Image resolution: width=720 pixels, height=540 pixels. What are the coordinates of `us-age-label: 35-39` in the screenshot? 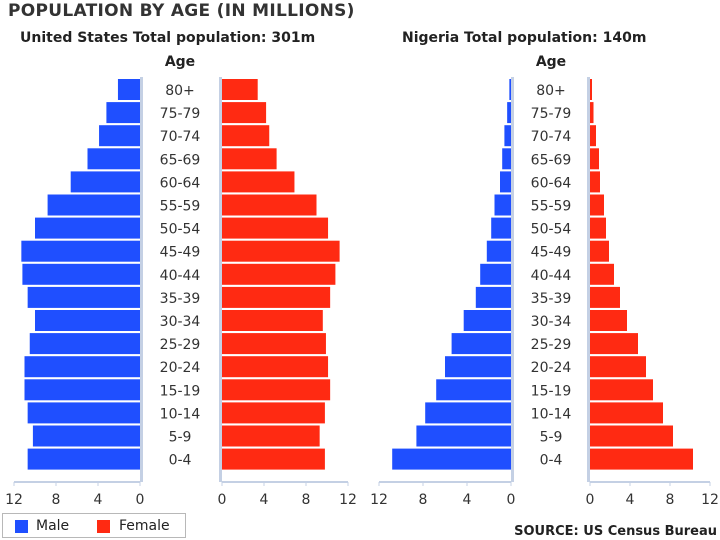 It's located at (180, 299).